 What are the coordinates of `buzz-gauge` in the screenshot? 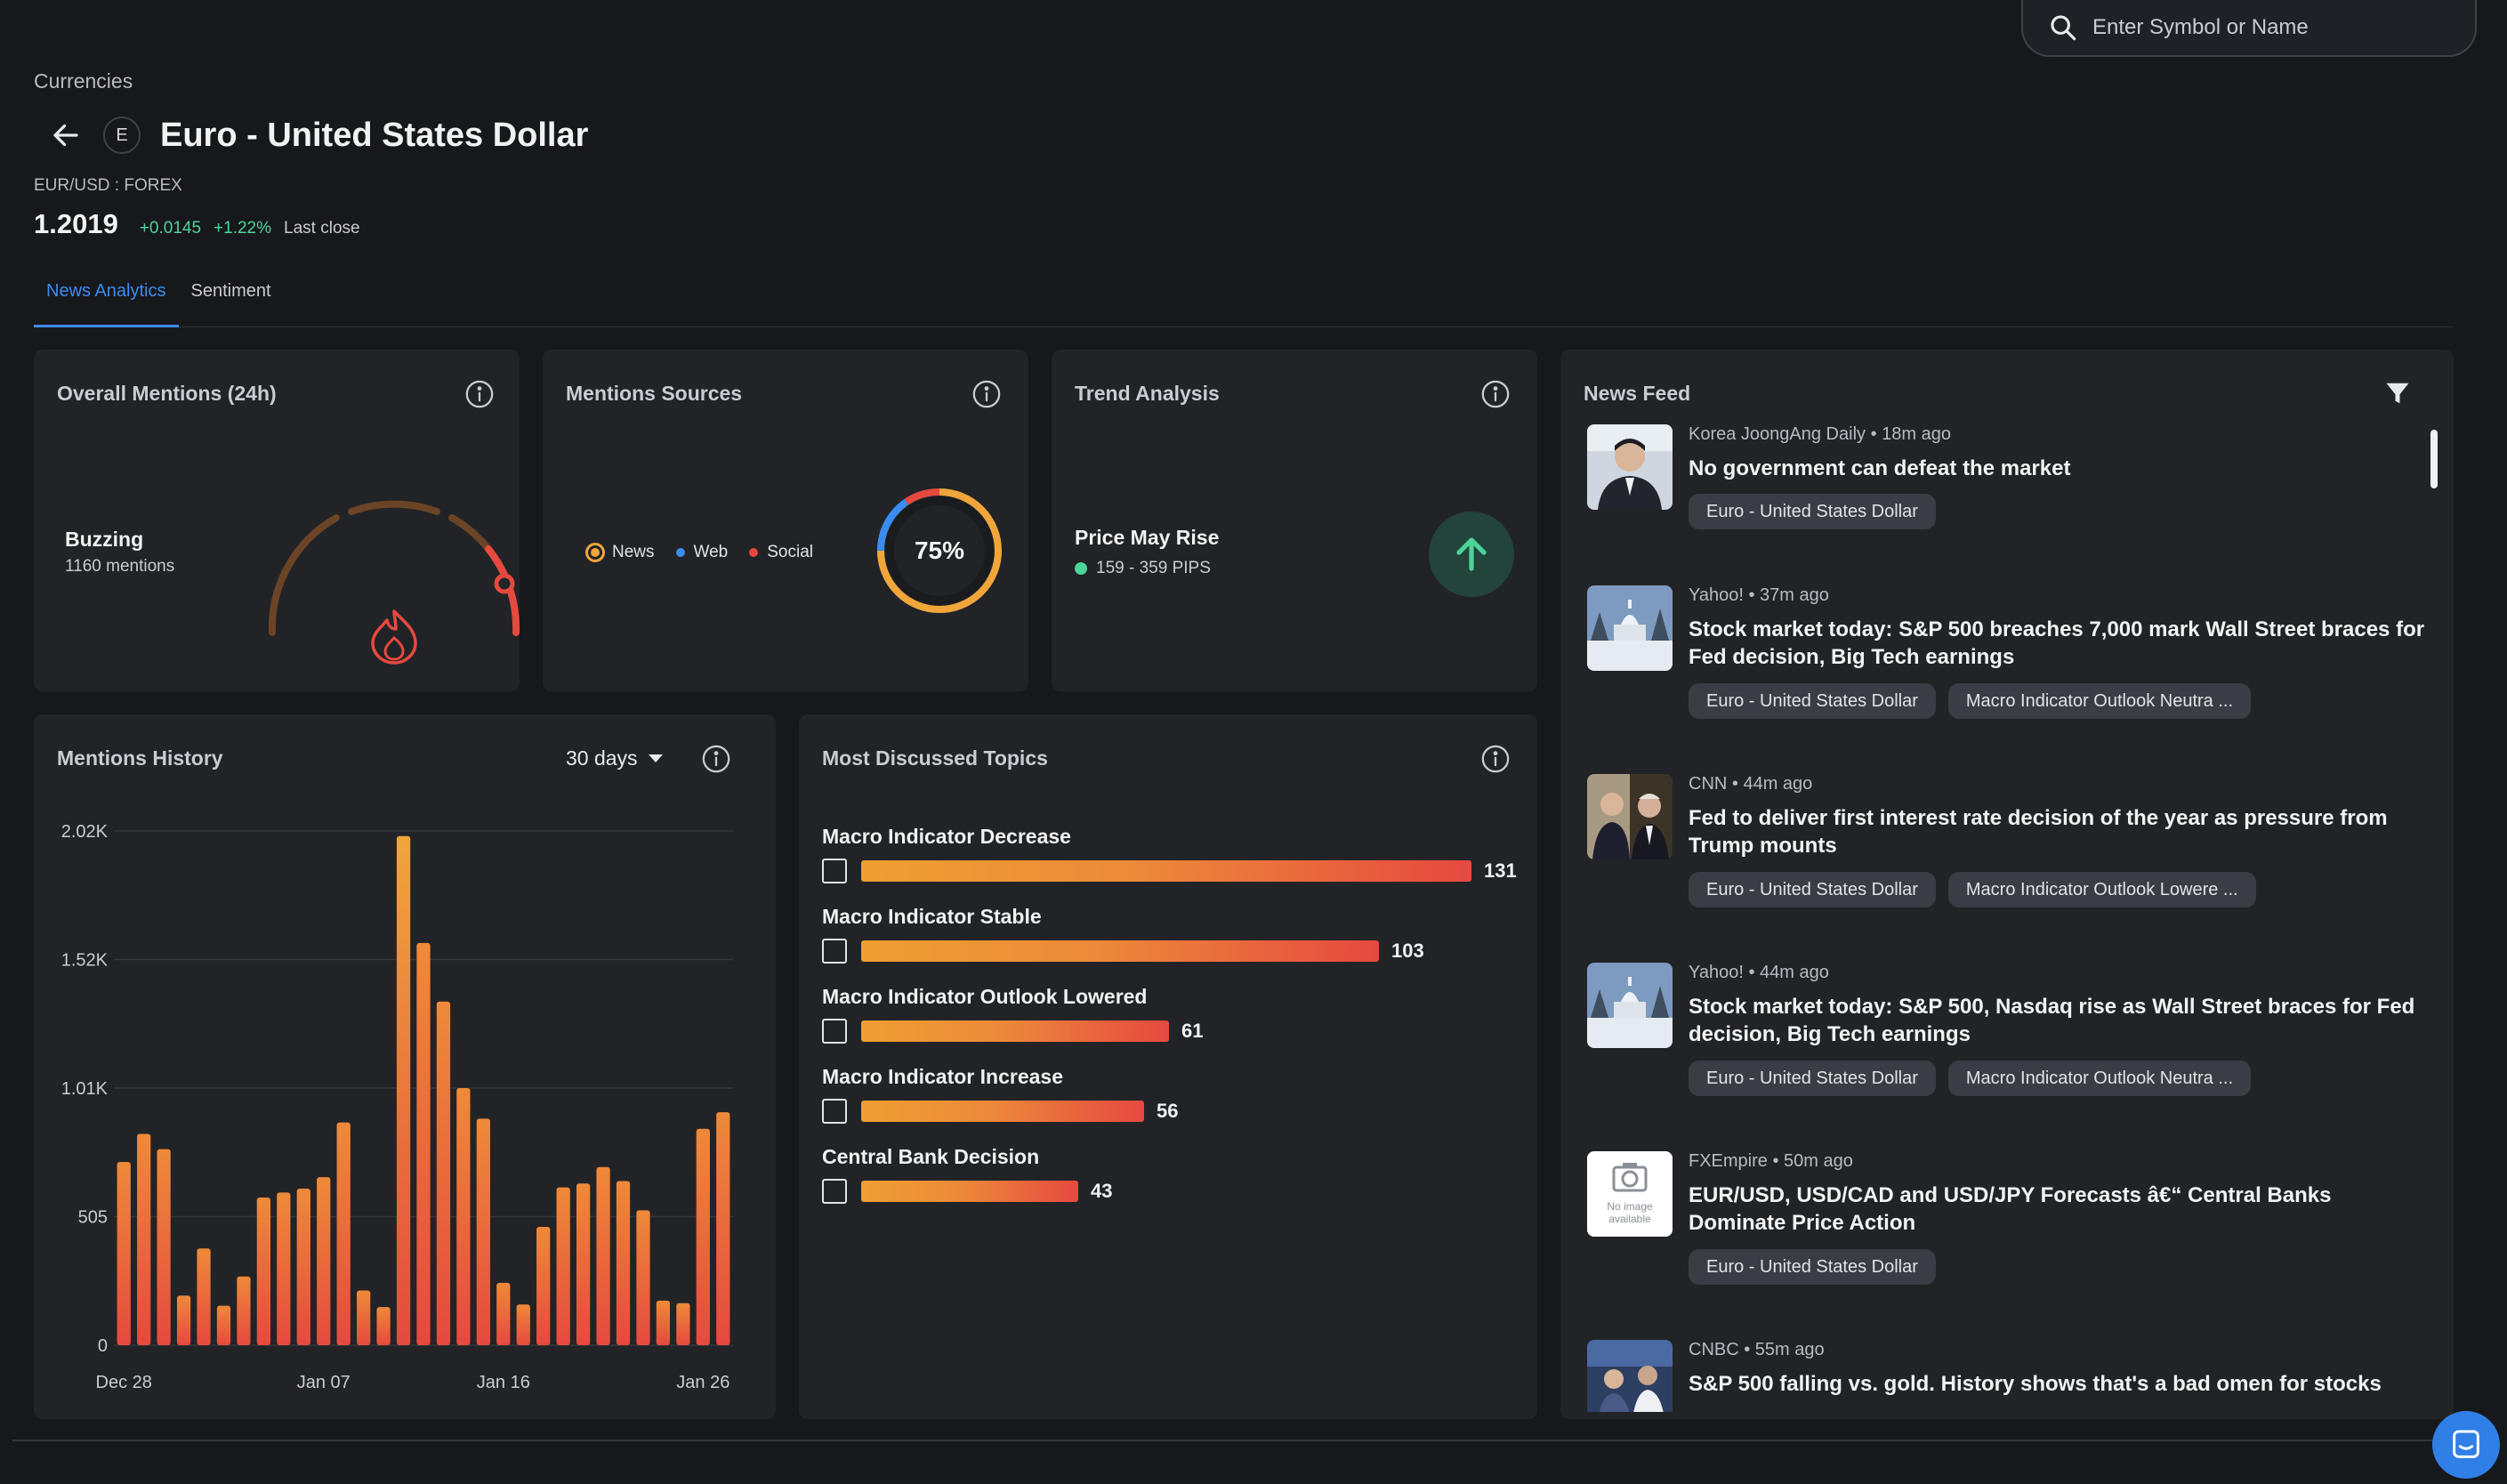 It's located at (394, 582).